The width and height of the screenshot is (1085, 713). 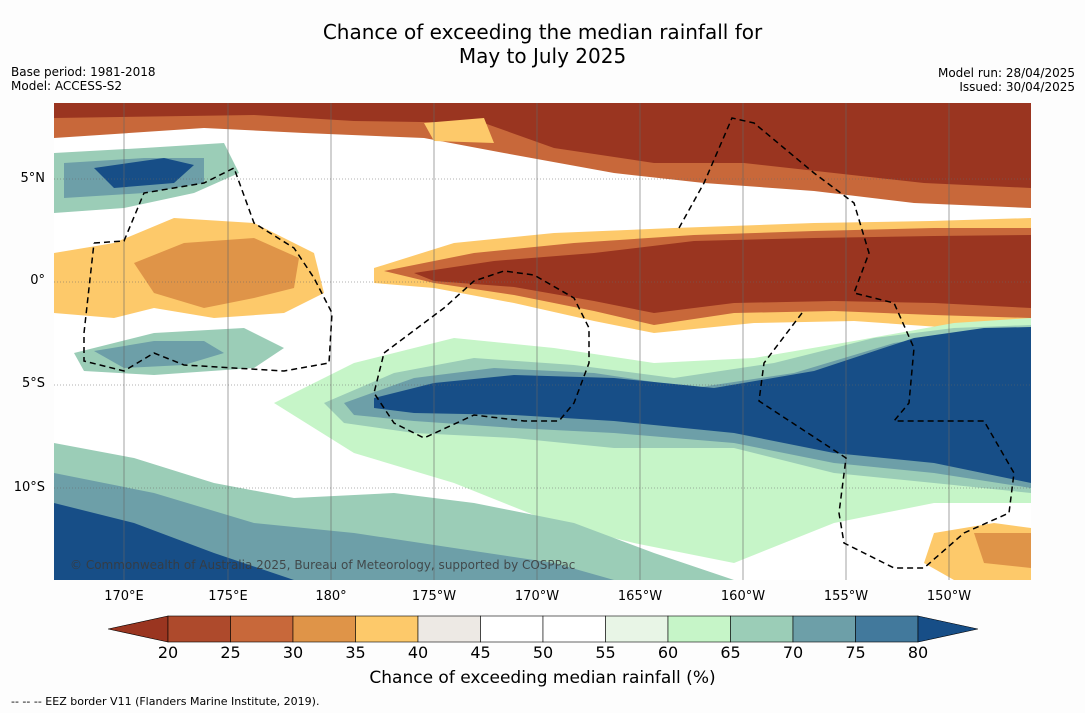 What do you see at coordinates (605, 652) in the screenshot?
I see `colorbar-tick-label: 55` at bounding box center [605, 652].